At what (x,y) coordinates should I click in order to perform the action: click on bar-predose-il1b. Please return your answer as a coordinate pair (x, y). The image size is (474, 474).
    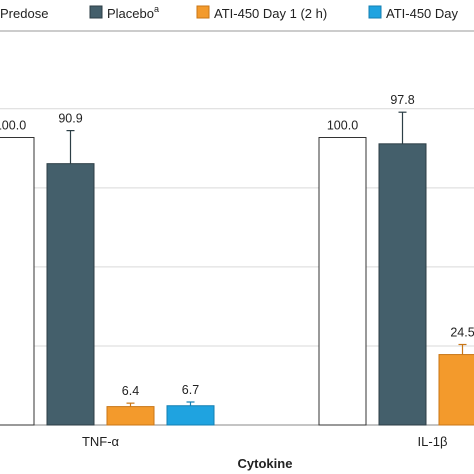
    Looking at the image, I should click on (342, 281).